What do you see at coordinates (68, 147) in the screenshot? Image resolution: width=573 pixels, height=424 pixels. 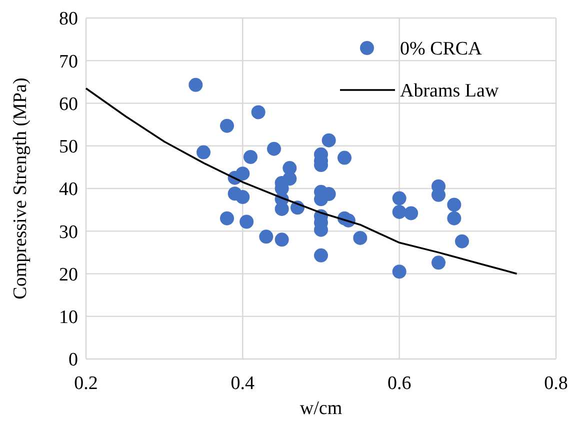 I see `y-tick-label: 50` at bounding box center [68, 147].